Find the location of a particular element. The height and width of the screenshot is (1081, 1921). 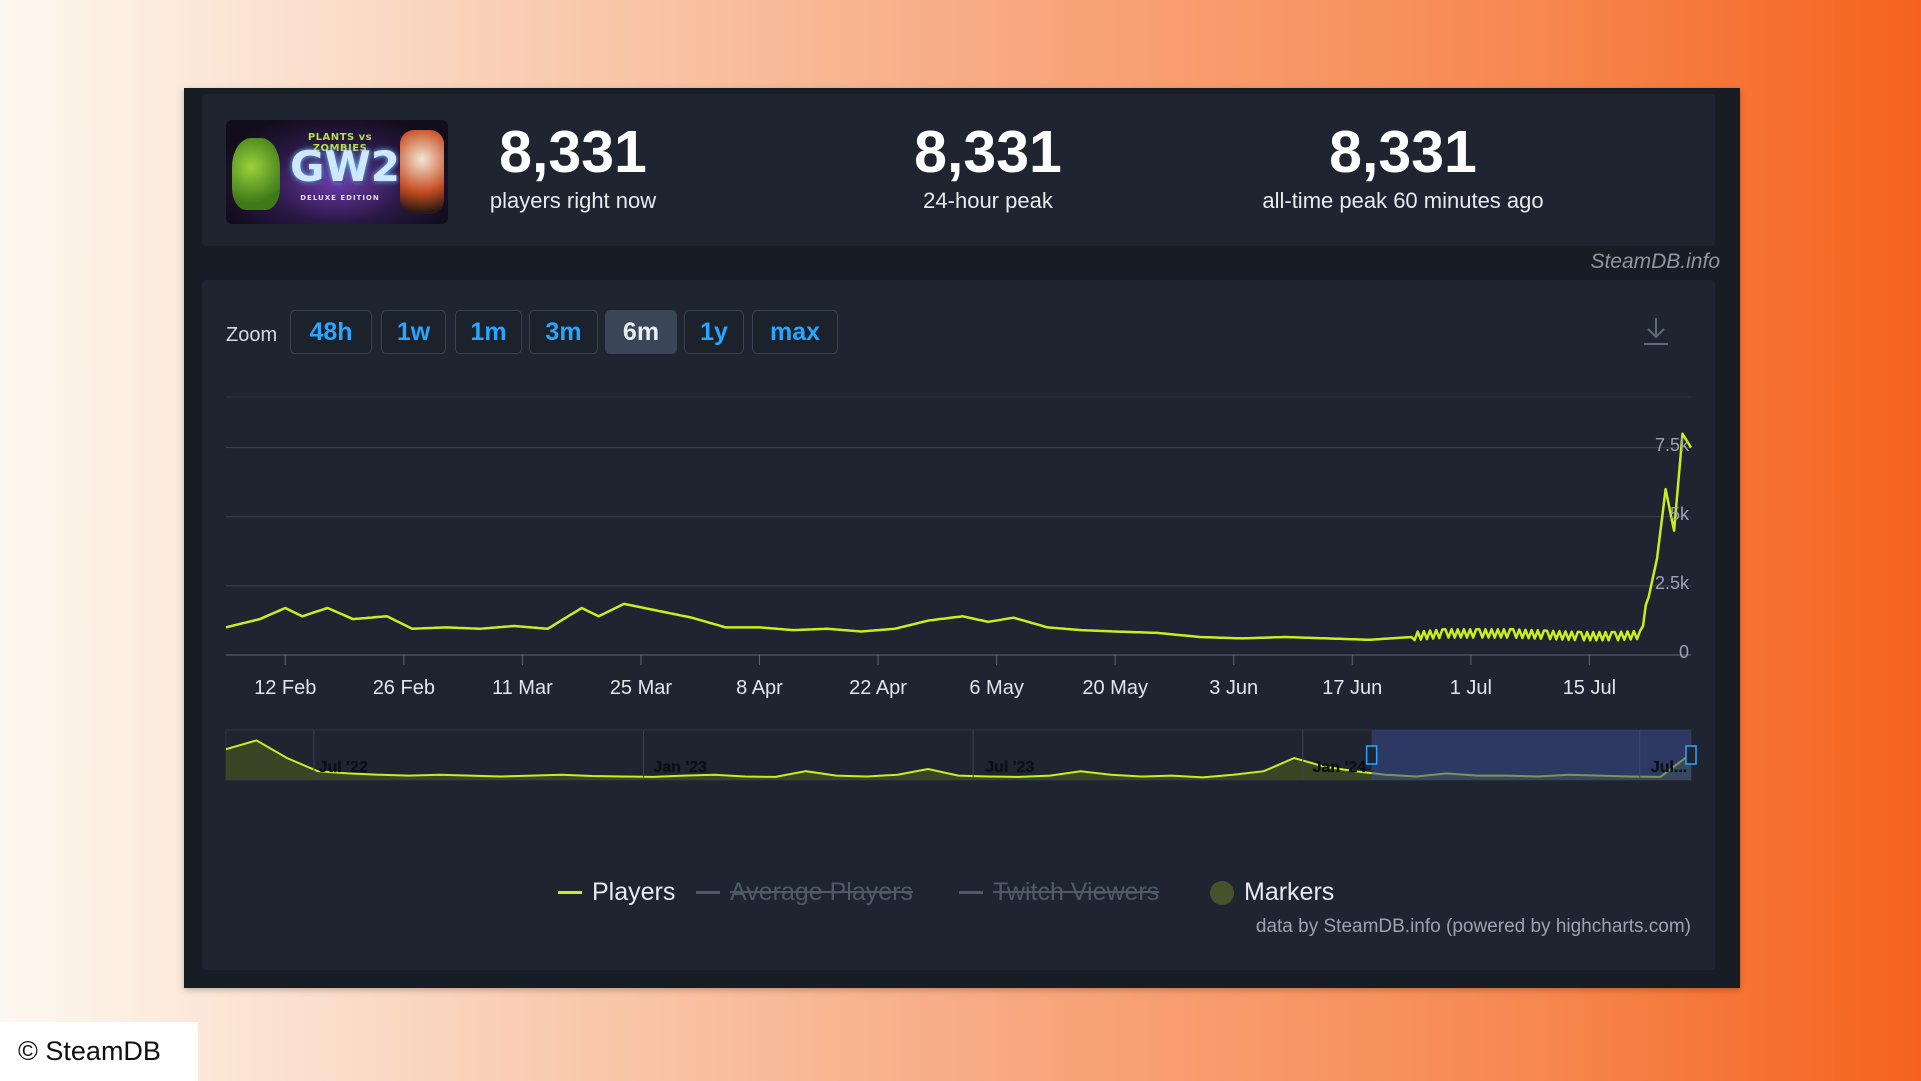

stat-players-now: 8,331 players right now is located at coordinates (573, 166).